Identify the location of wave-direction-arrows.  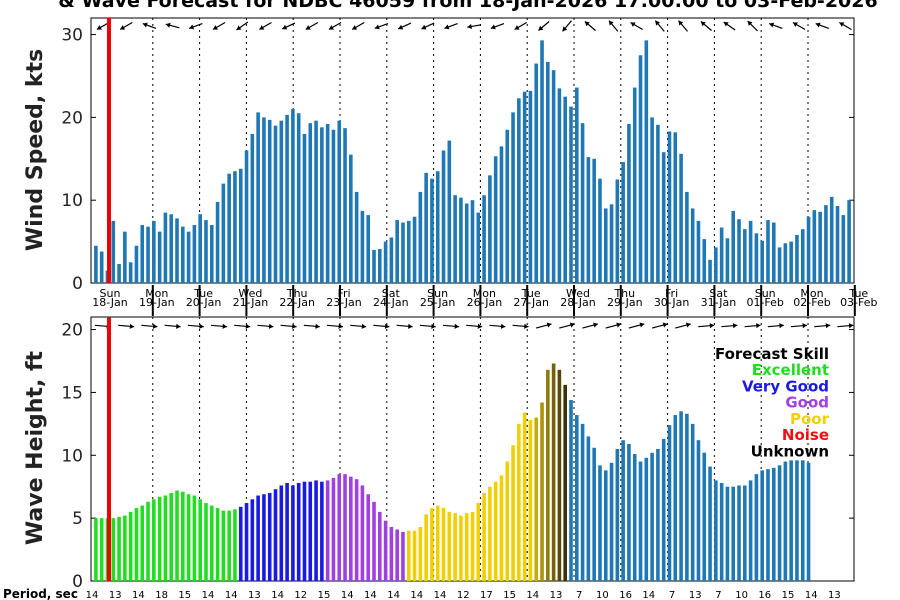
(474, 325).